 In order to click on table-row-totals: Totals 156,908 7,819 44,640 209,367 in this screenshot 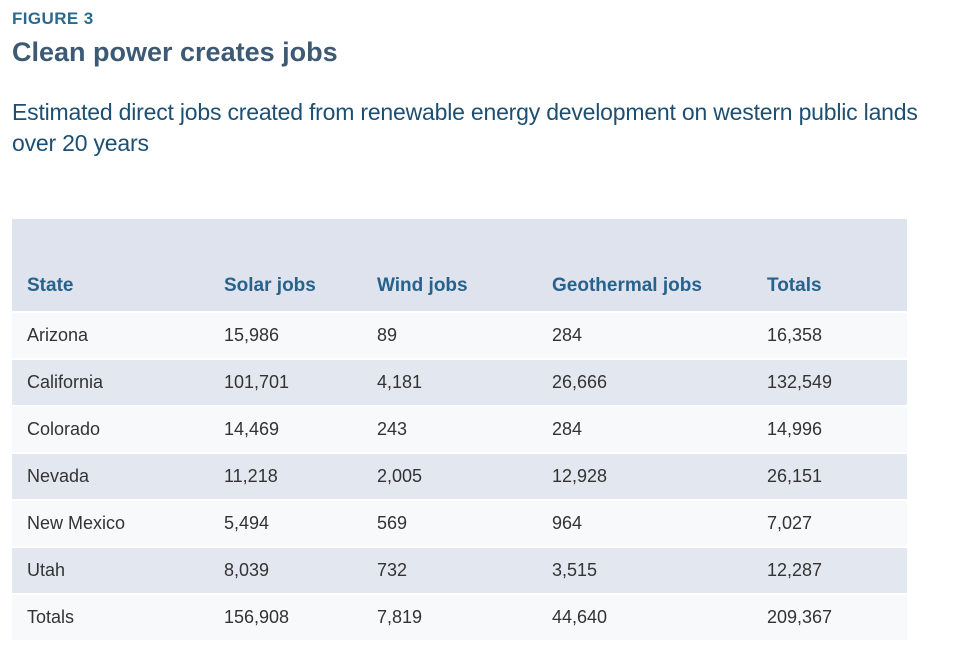, I will do `click(459, 617)`.